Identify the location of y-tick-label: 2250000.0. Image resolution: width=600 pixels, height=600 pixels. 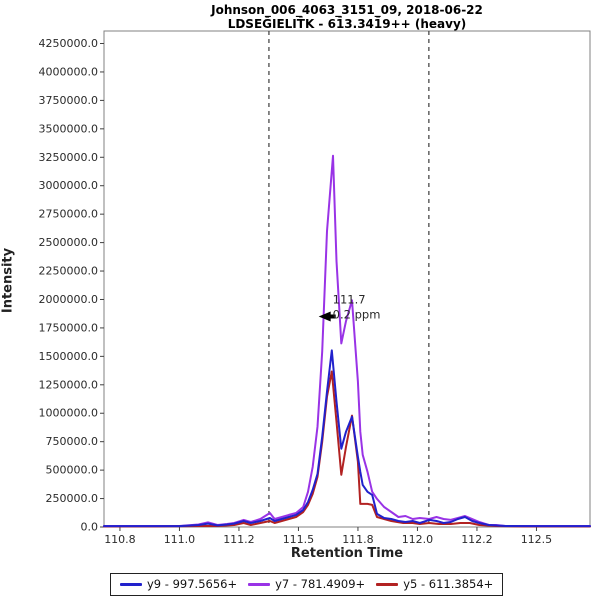
(69, 271).